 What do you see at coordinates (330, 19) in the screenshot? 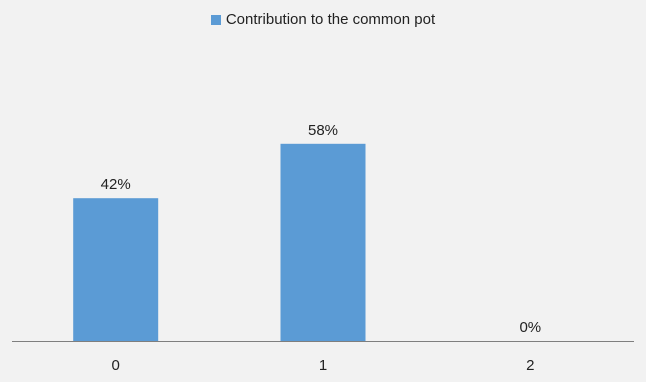
I see `legend-label: Contribution to the common pot` at bounding box center [330, 19].